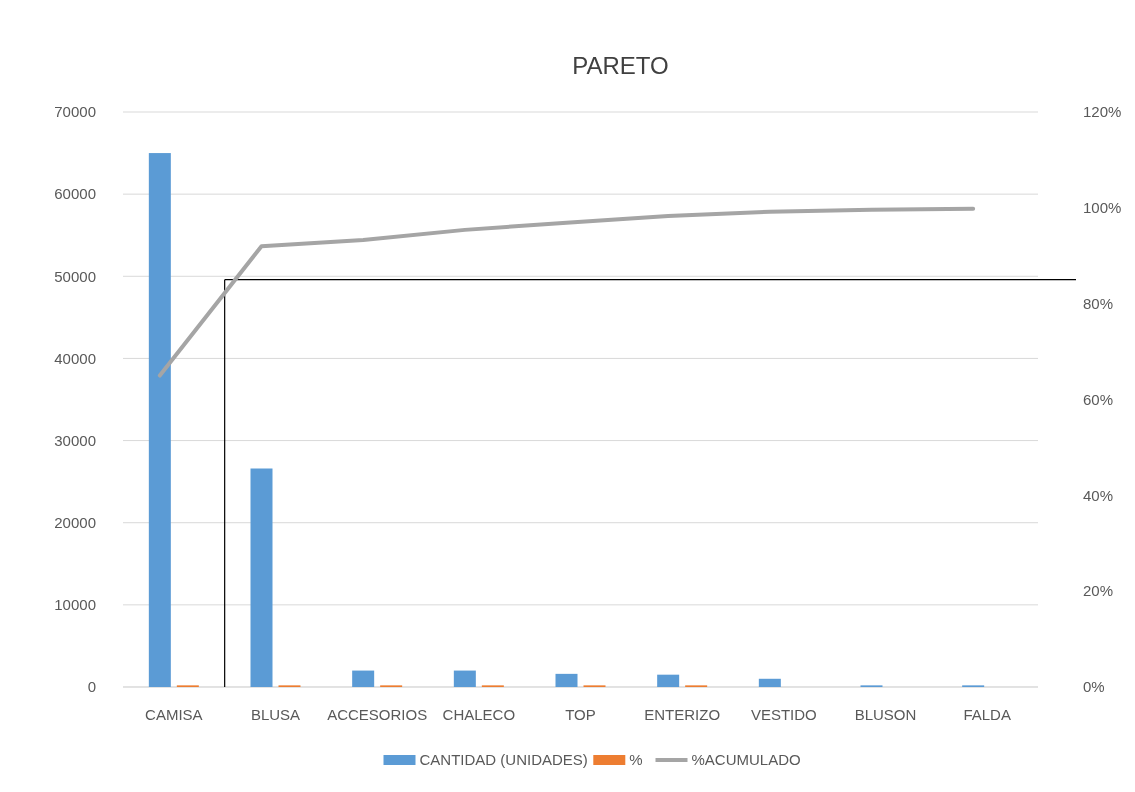 The height and width of the screenshot is (792, 1135). What do you see at coordinates (75, 358) in the screenshot?
I see `y-tick-label: 40000` at bounding box center [75, 358].